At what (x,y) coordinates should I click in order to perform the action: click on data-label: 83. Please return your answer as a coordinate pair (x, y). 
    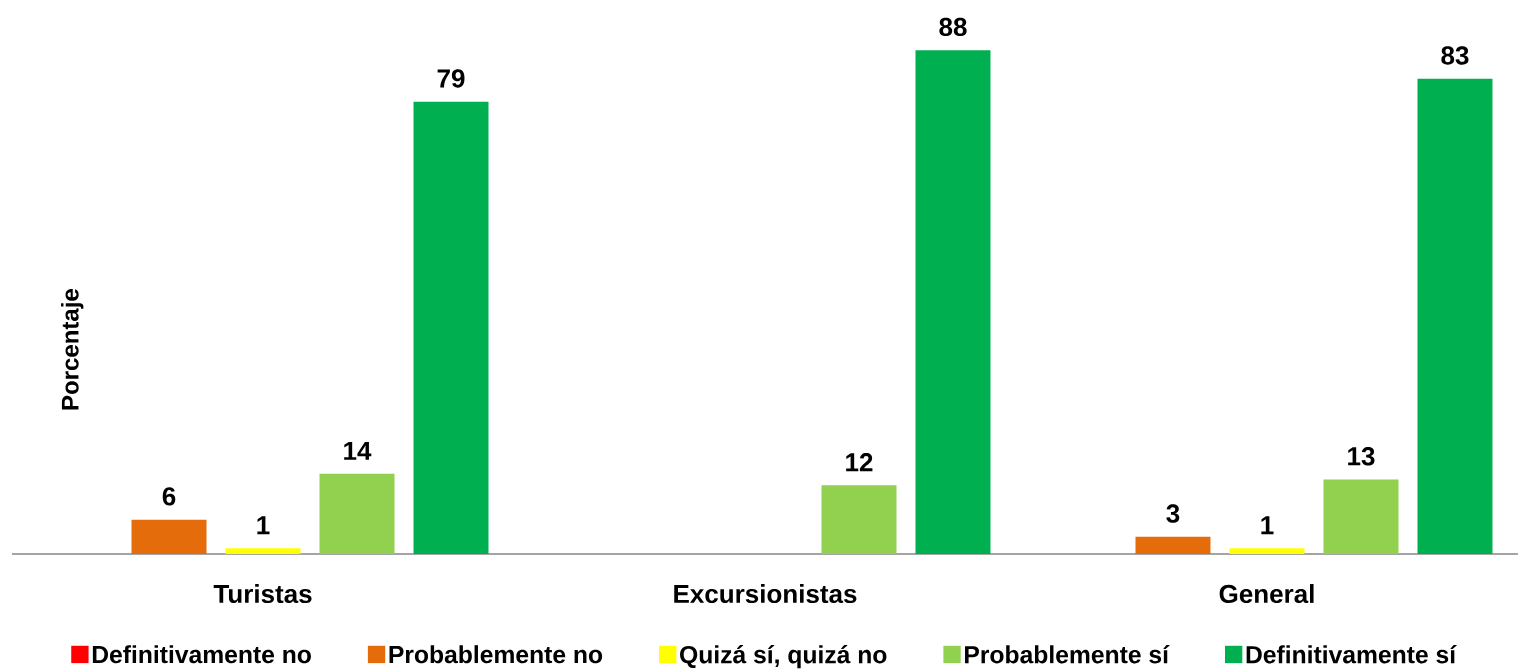
    Looking at the image, I should click on (1455, 55).